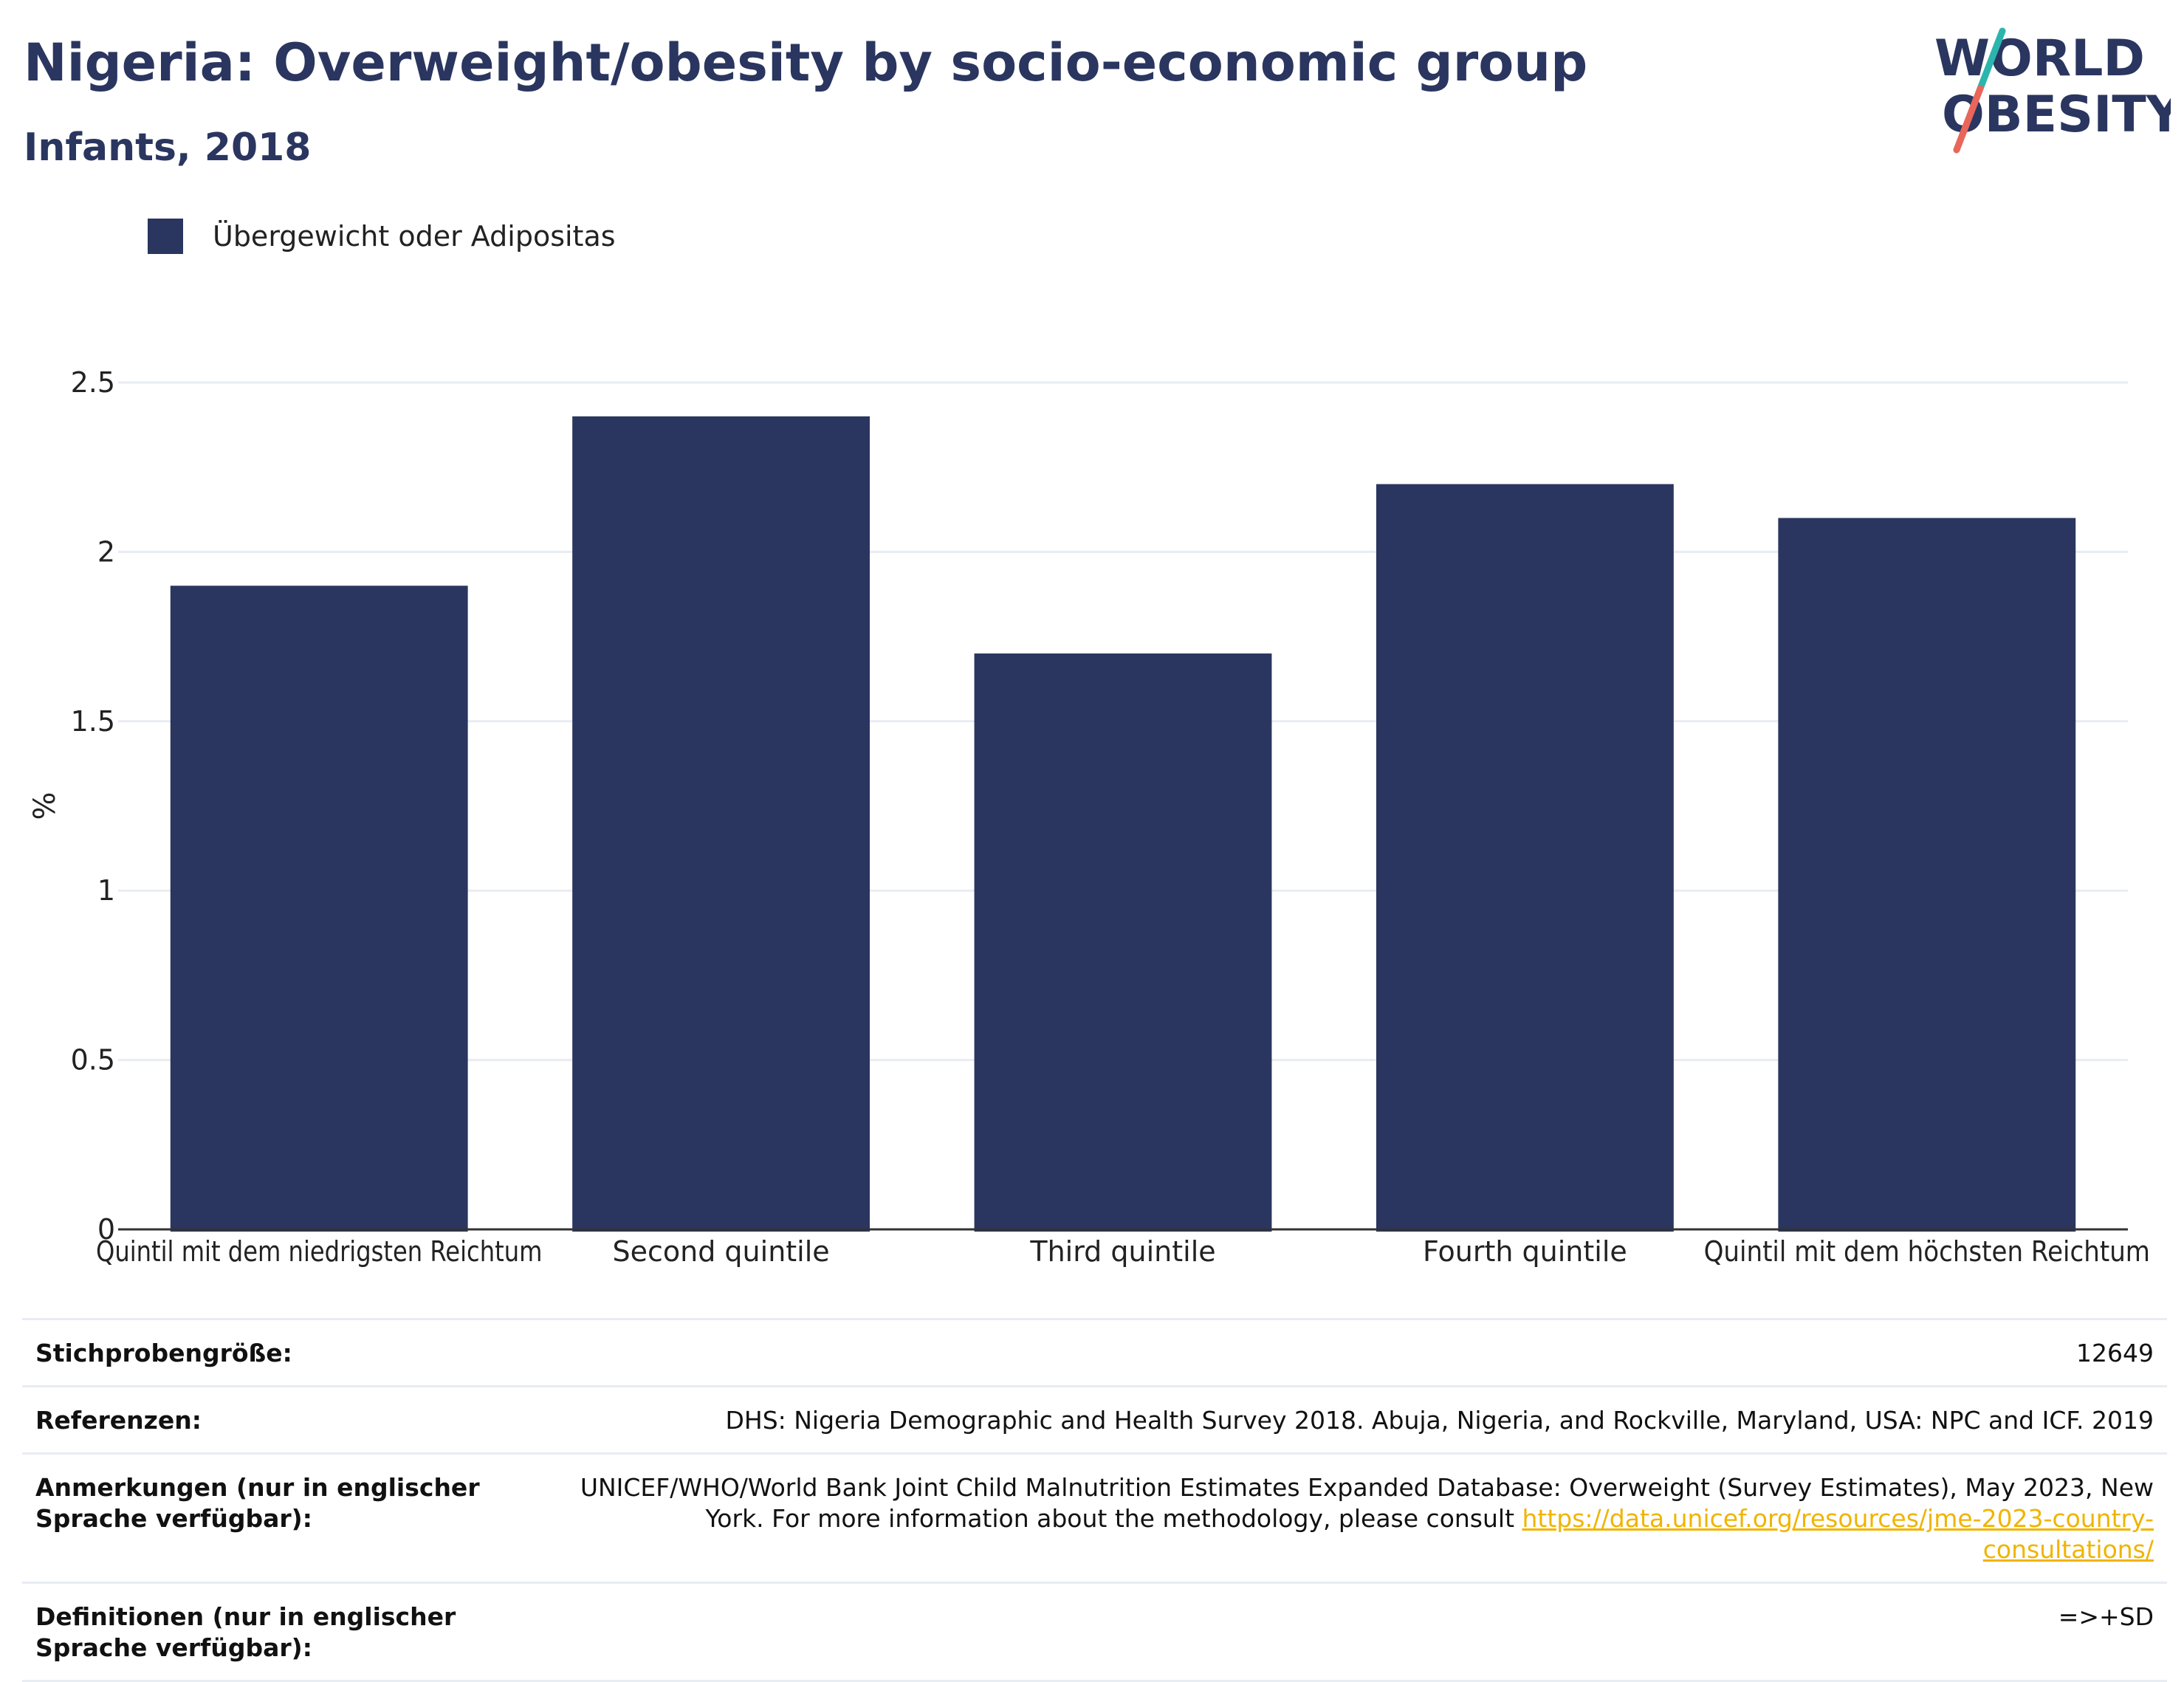 Image resolution: width=2184 pixels, height=1682 pixels. I want to click on chart-subtitle: Infants, 2018, so click(168, 148).